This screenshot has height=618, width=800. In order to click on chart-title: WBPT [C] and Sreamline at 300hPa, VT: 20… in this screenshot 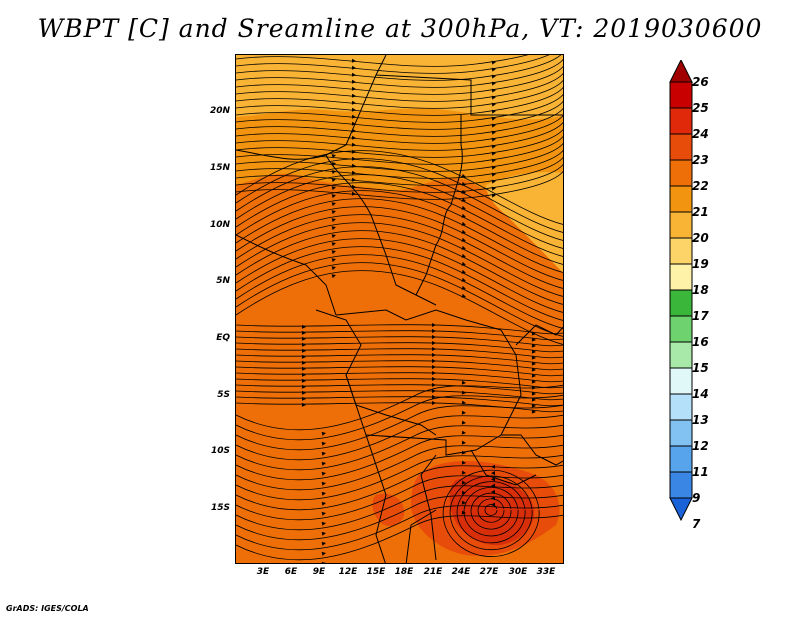, I will do `click(400, 28)`.